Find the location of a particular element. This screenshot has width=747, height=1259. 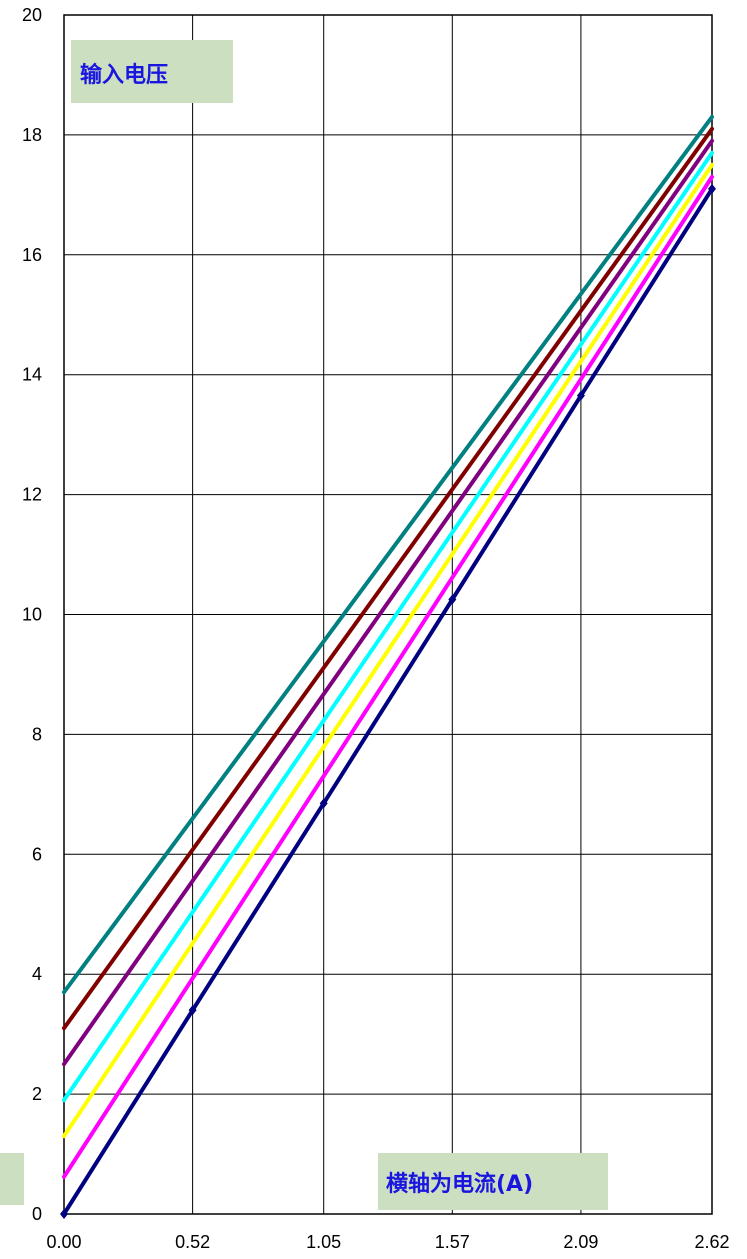

y-tick-label: 12 is located at coordinates (32, 495).